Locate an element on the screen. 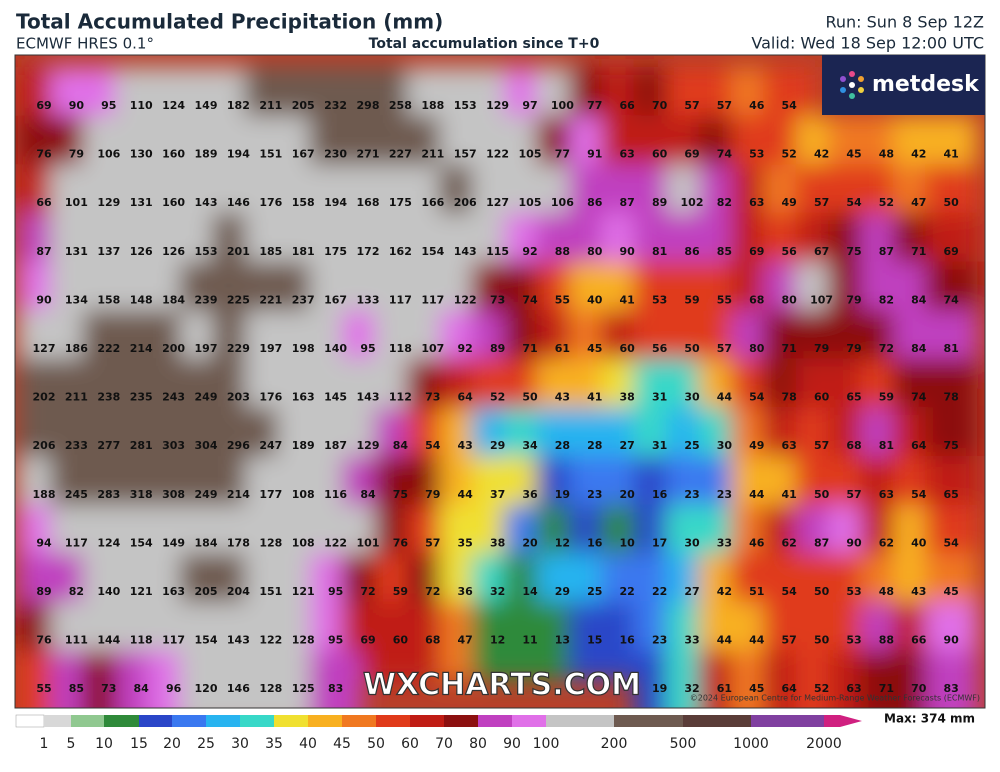 The image size is (1000, 772). grid-value: 63 is located at coordinates (789, 445).